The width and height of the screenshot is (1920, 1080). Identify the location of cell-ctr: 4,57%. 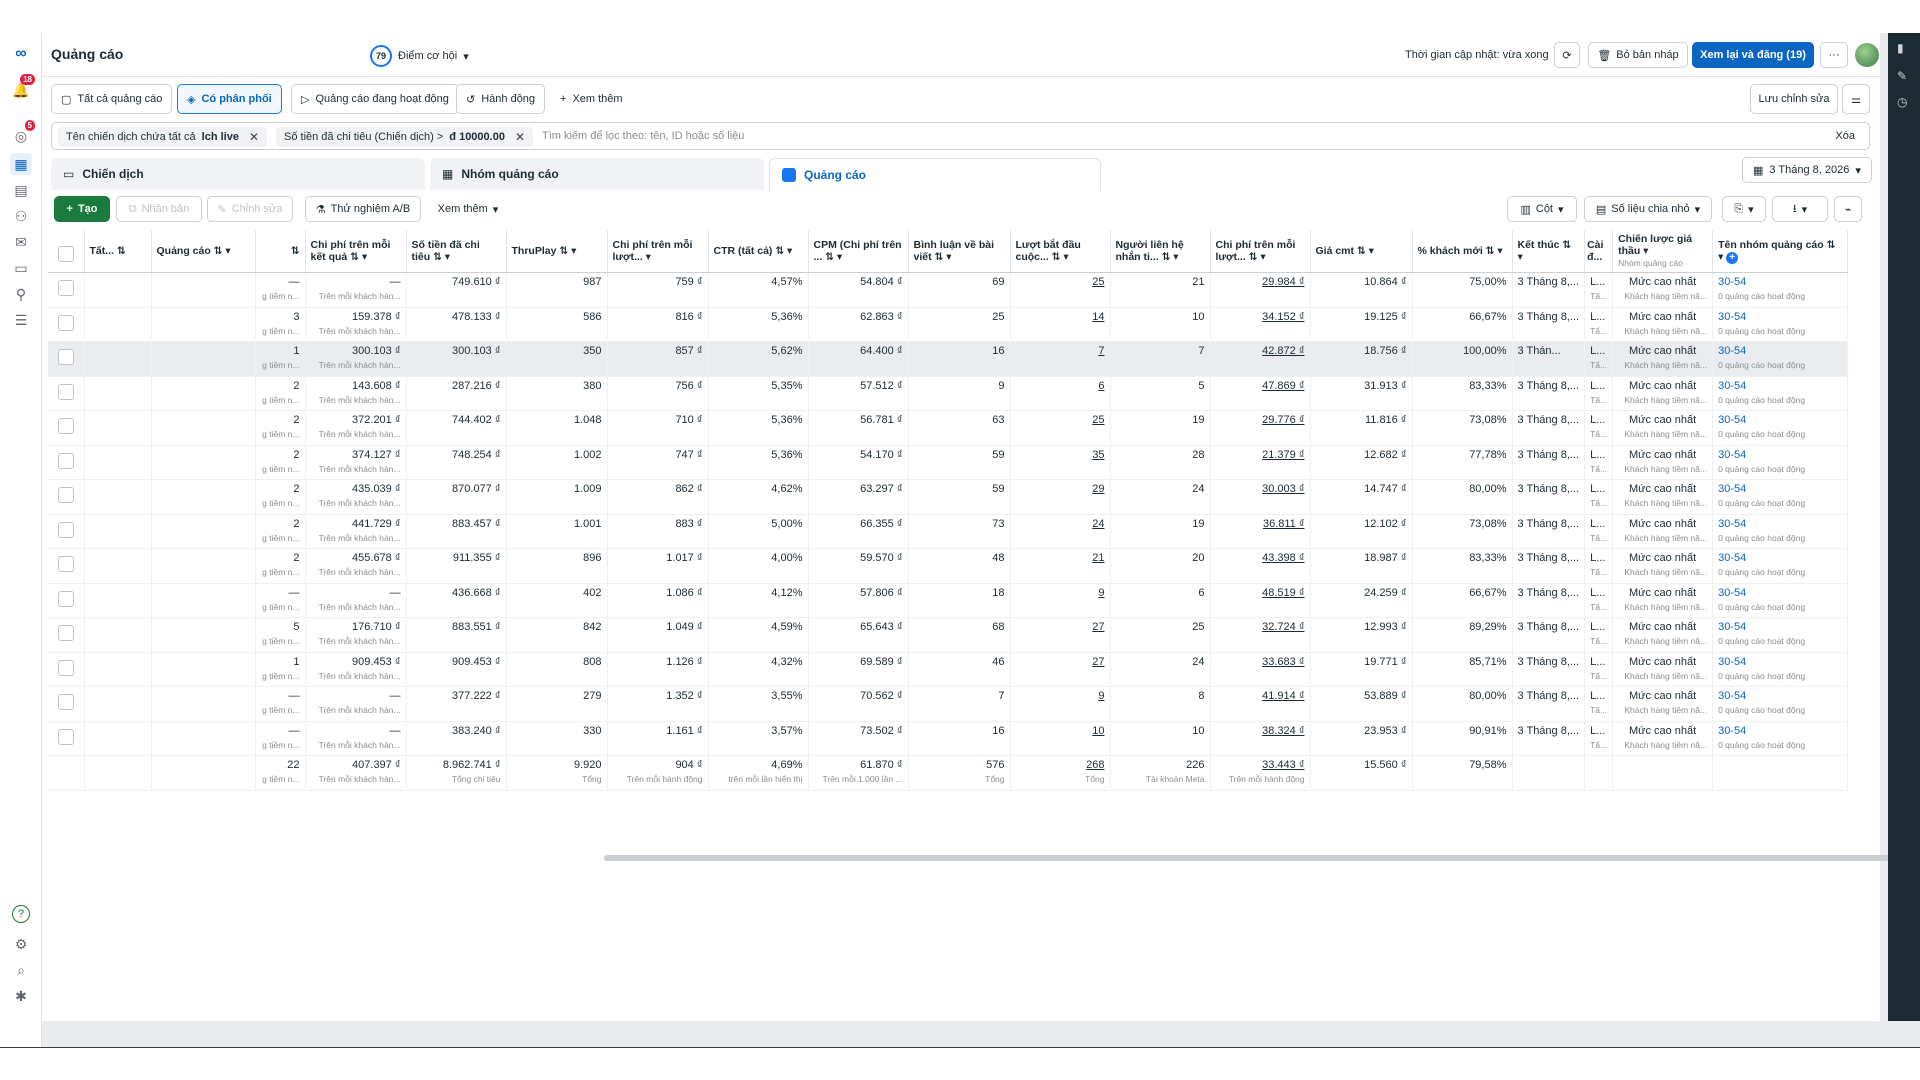
(758, 290).